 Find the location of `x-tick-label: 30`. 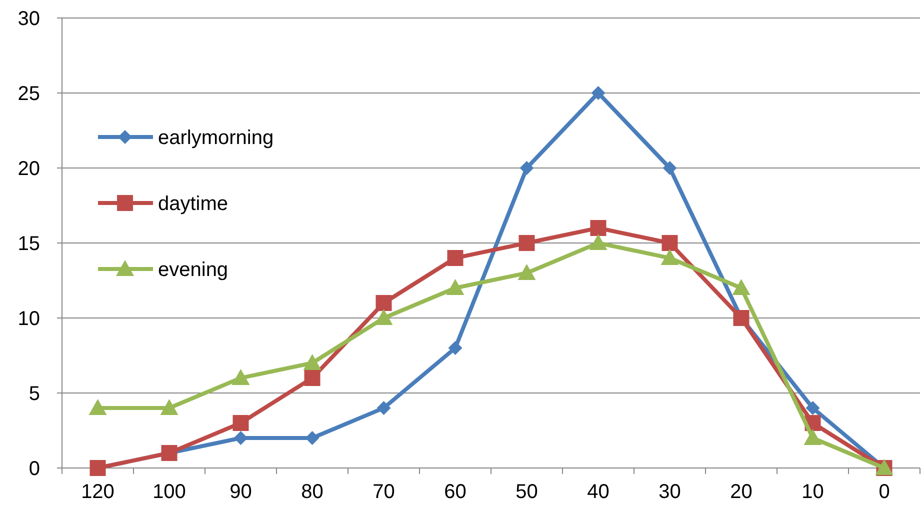

x-tick-label: 30 is located at coordinates (669, 492).